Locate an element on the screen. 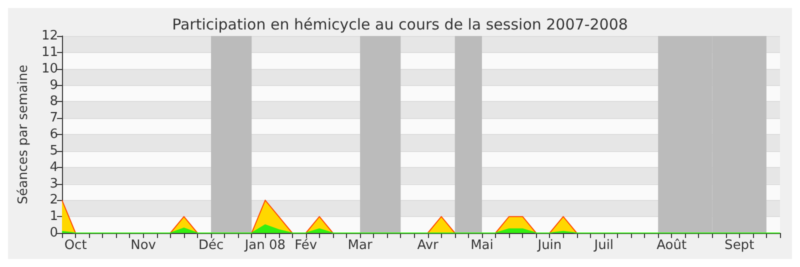  x-tick-label: Oct is located at coordinates (75, 245).